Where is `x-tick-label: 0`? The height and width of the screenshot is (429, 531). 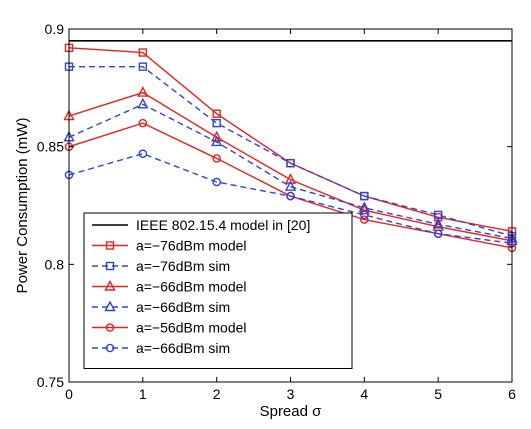 x-tick-label: 0 is located at coordinates (69, 394).